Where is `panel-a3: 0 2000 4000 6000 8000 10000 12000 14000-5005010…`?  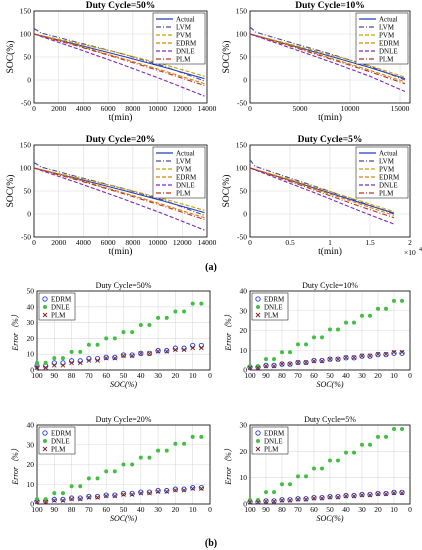 panel-a3: 0 2000 4000 6000 8000 10000 12000 14000-5005010… is located at coordinates (111, 196).